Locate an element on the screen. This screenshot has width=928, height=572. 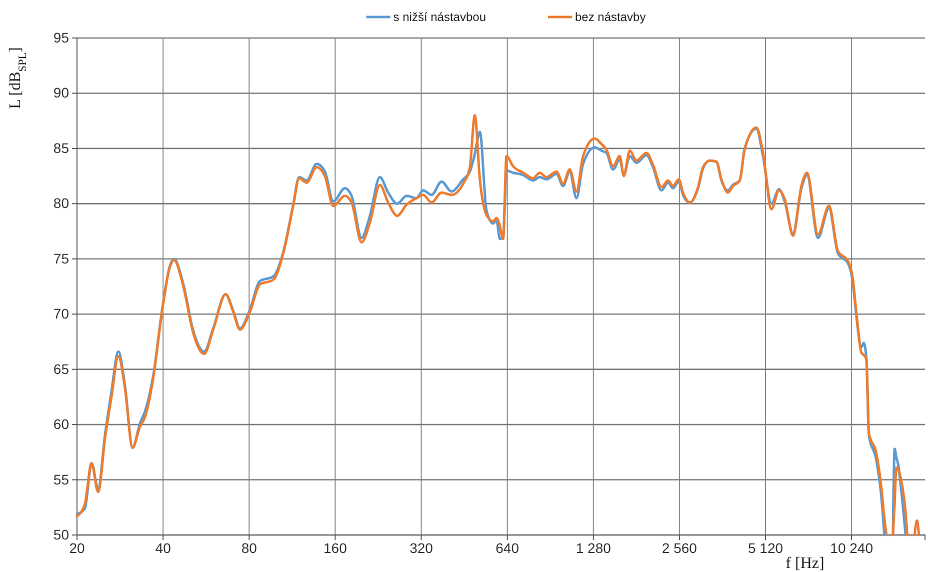
x-tick-label: 1 280 is located at coordinates (594, 548).